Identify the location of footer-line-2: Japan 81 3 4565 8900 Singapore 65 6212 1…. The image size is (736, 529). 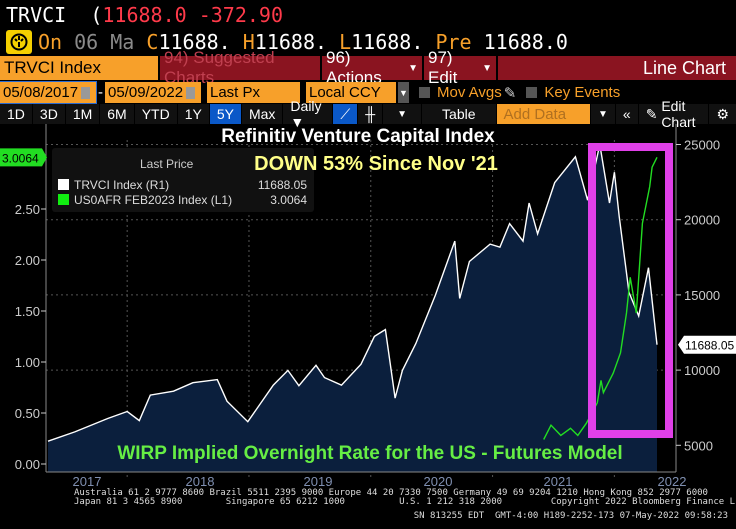
(405, 502).